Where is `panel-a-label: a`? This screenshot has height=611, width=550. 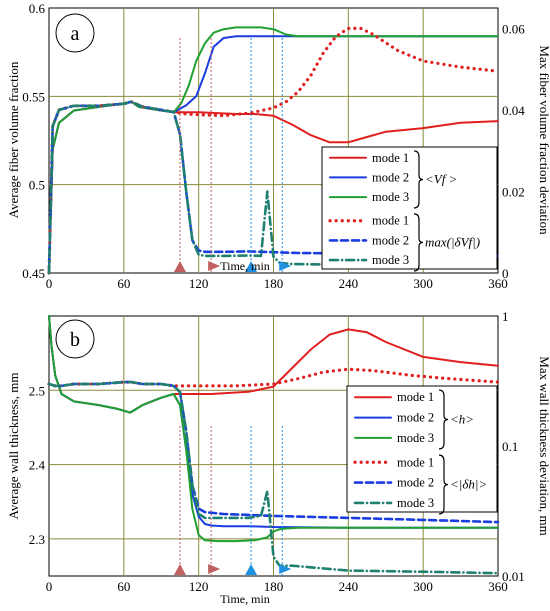
panel-a-label: a is located at coordinates (75, 34).